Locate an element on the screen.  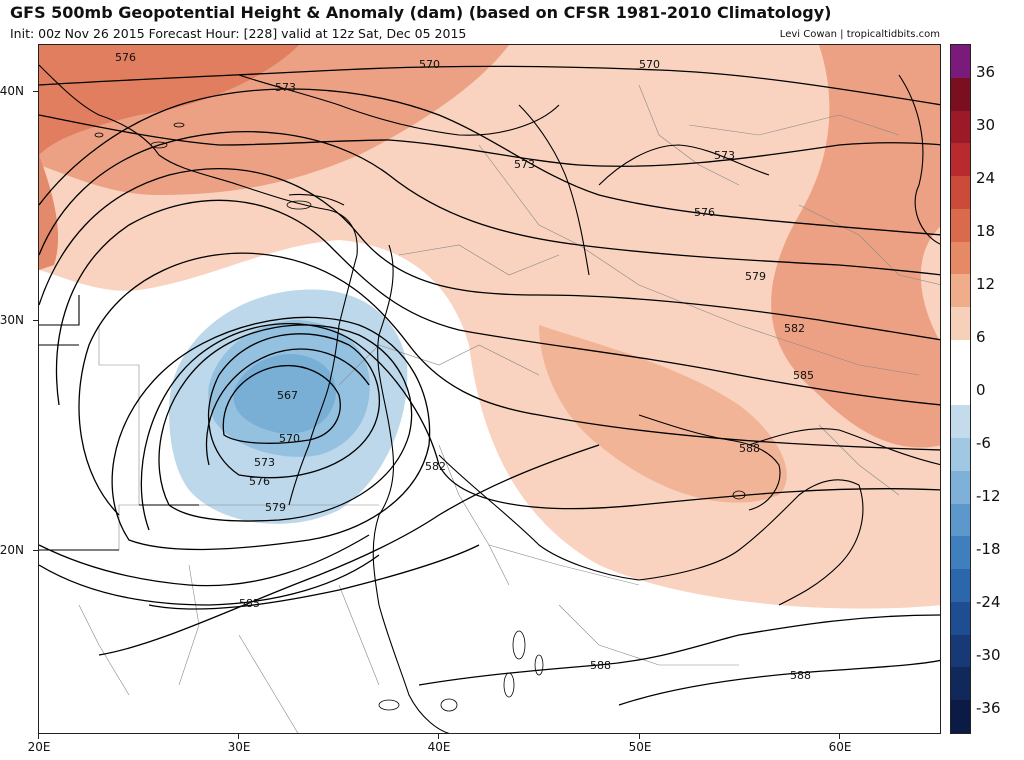
lon-tick-30e is located at coordinates (238, 736).